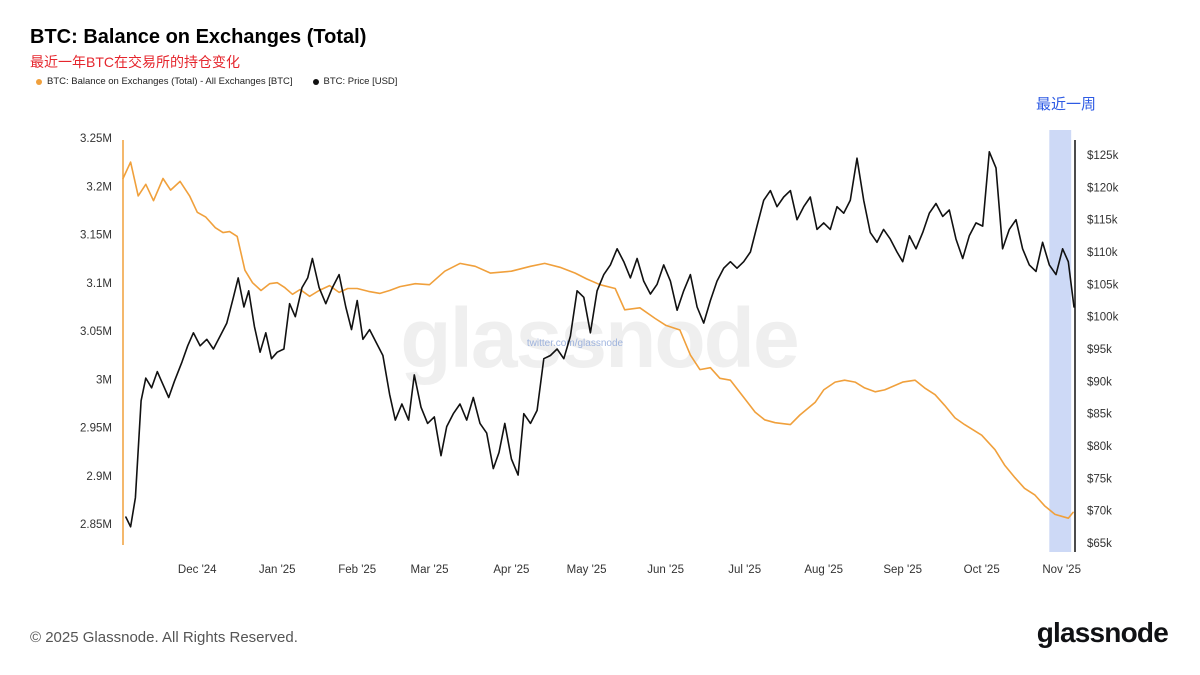  Describe the element at coordinates (99, 477) in the screenshot. I see `left-axis-tick-label: 2.9M` at that location.